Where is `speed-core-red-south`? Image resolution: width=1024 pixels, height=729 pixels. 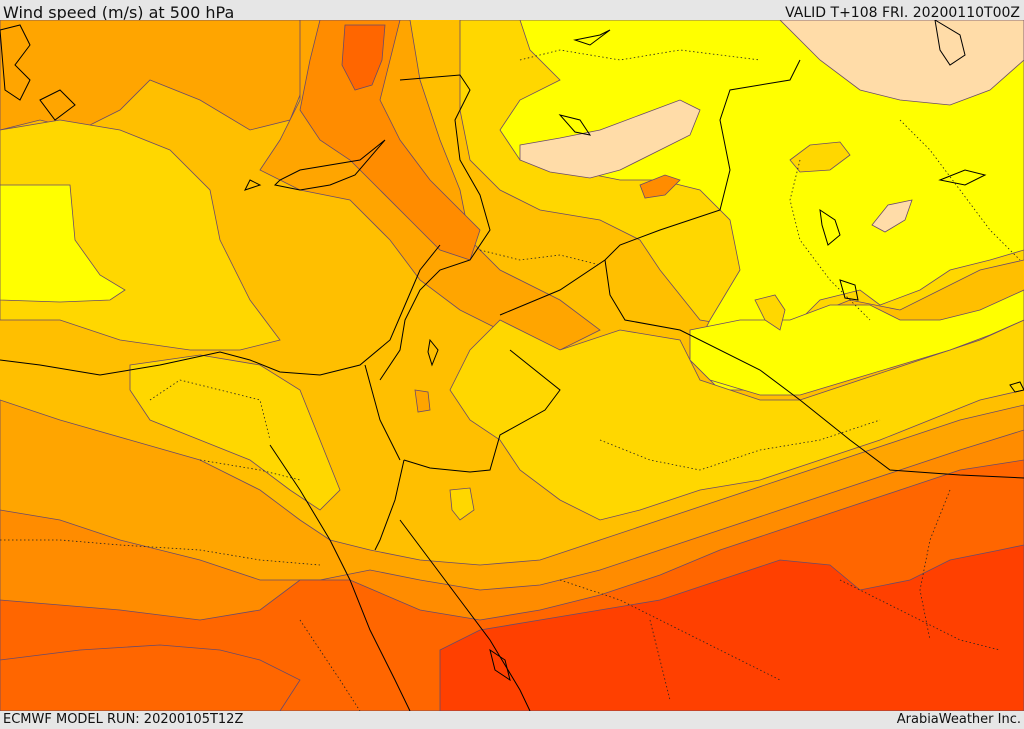 speed-core-red-south is located at coordinates (731, 627).